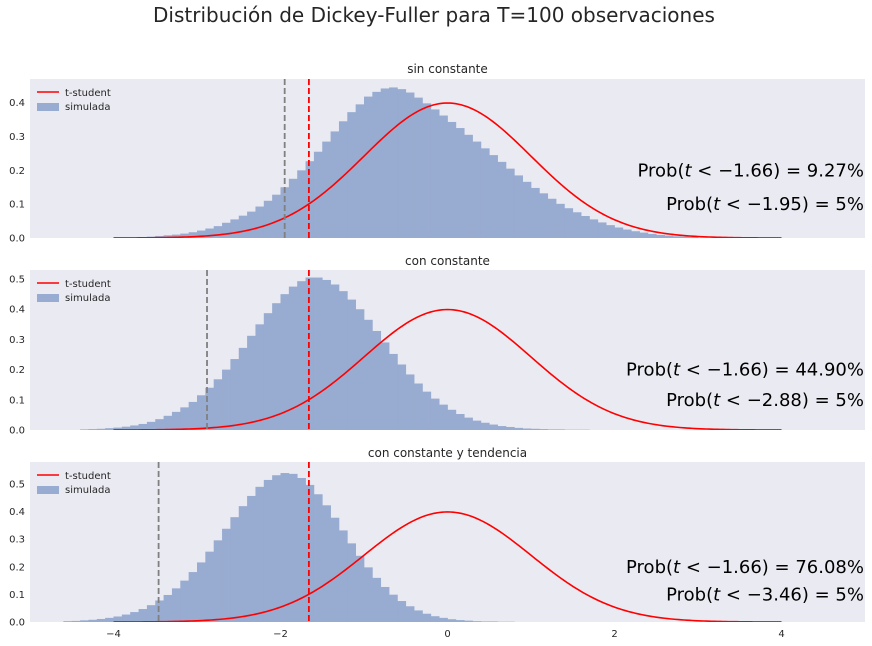 The image size is (872, 646). What do you see at coordinates (765, 594) in the screenshot?
I see `probability-annotation: Prob(t < −3.46) = 5%` at bounding box center [765, 594].